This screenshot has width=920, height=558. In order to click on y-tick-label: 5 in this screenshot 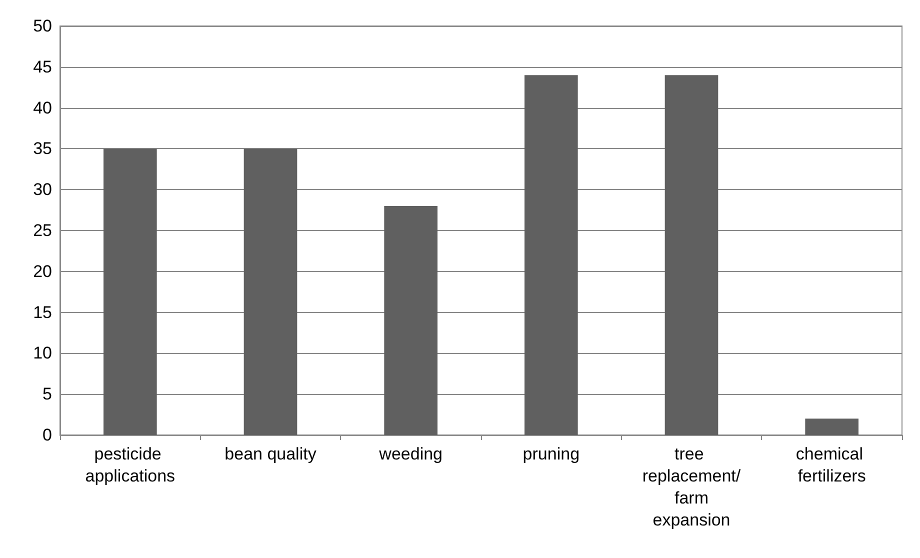, I will do `click(47, 394)`.